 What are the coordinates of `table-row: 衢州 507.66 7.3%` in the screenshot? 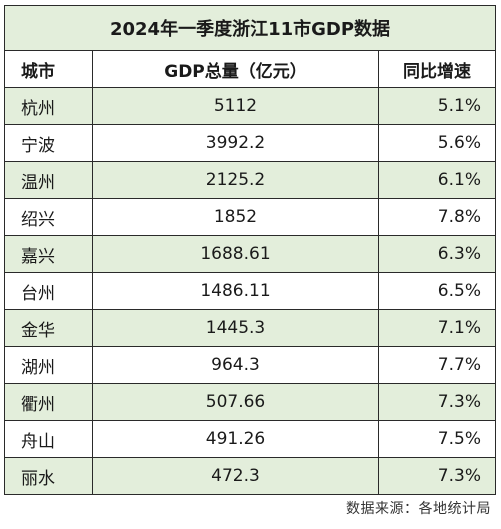 It's located at (250, 402).